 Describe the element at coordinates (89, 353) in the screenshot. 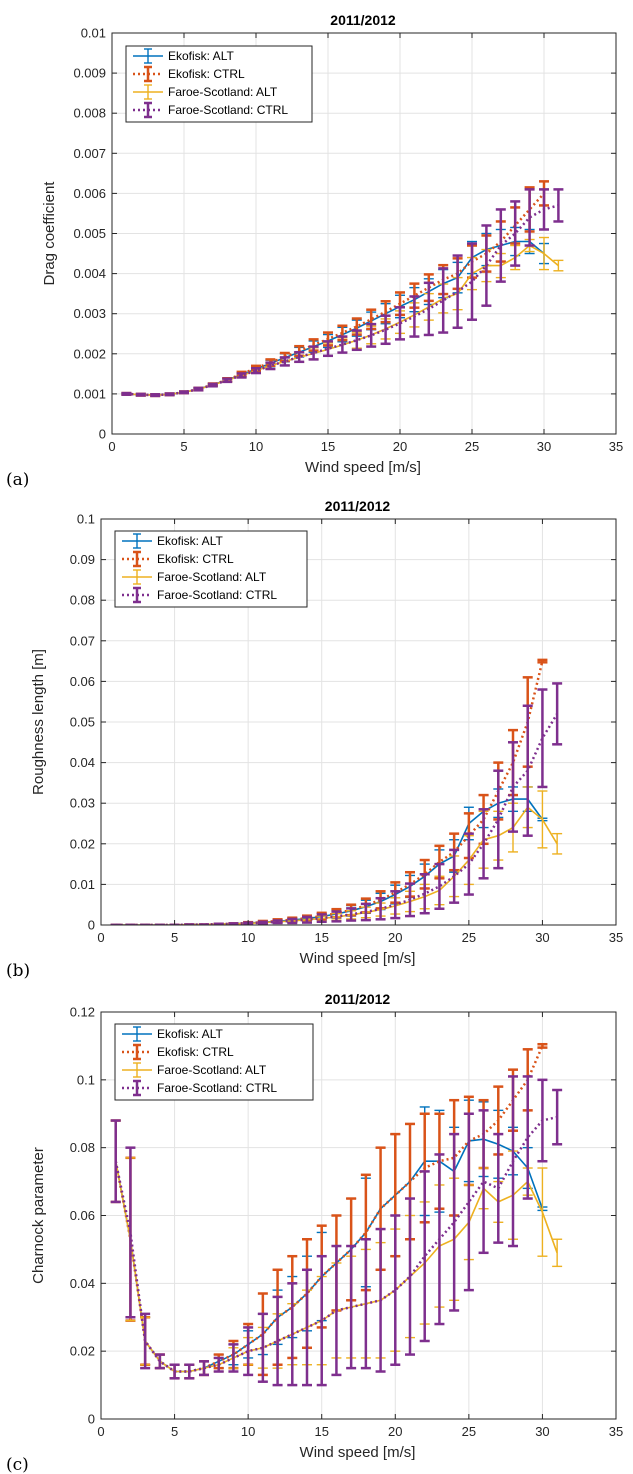

I see `y-tick-label: 0.002` at that location.